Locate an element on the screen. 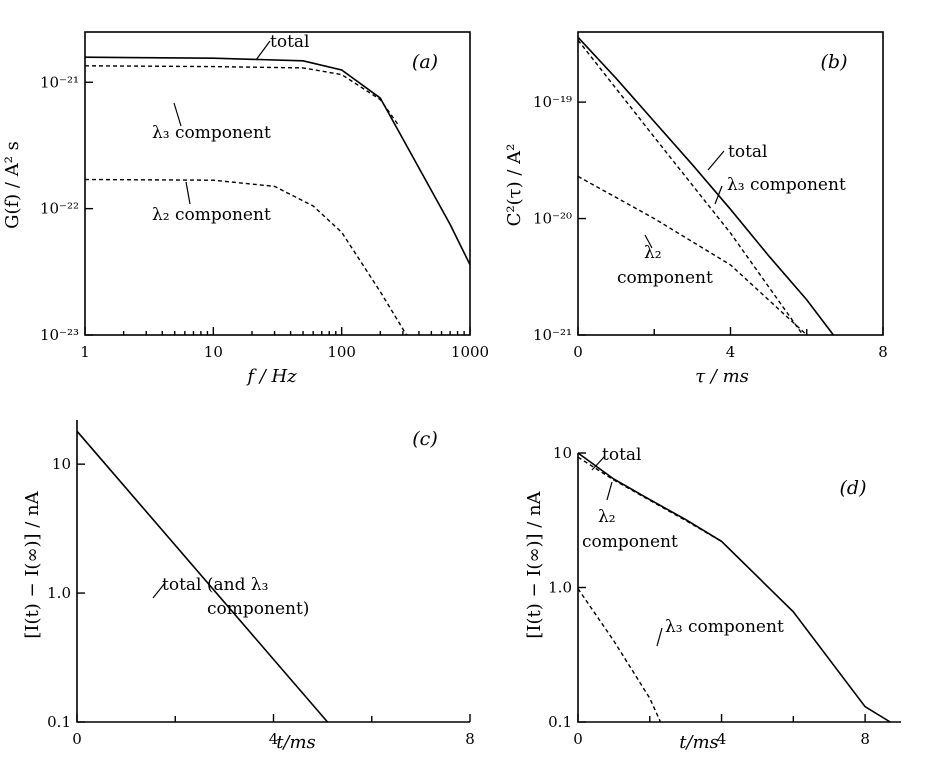 This screenshot has height=758, width=931. y-axis-label: G(f) / A² s is located at coordinates (12, 185).